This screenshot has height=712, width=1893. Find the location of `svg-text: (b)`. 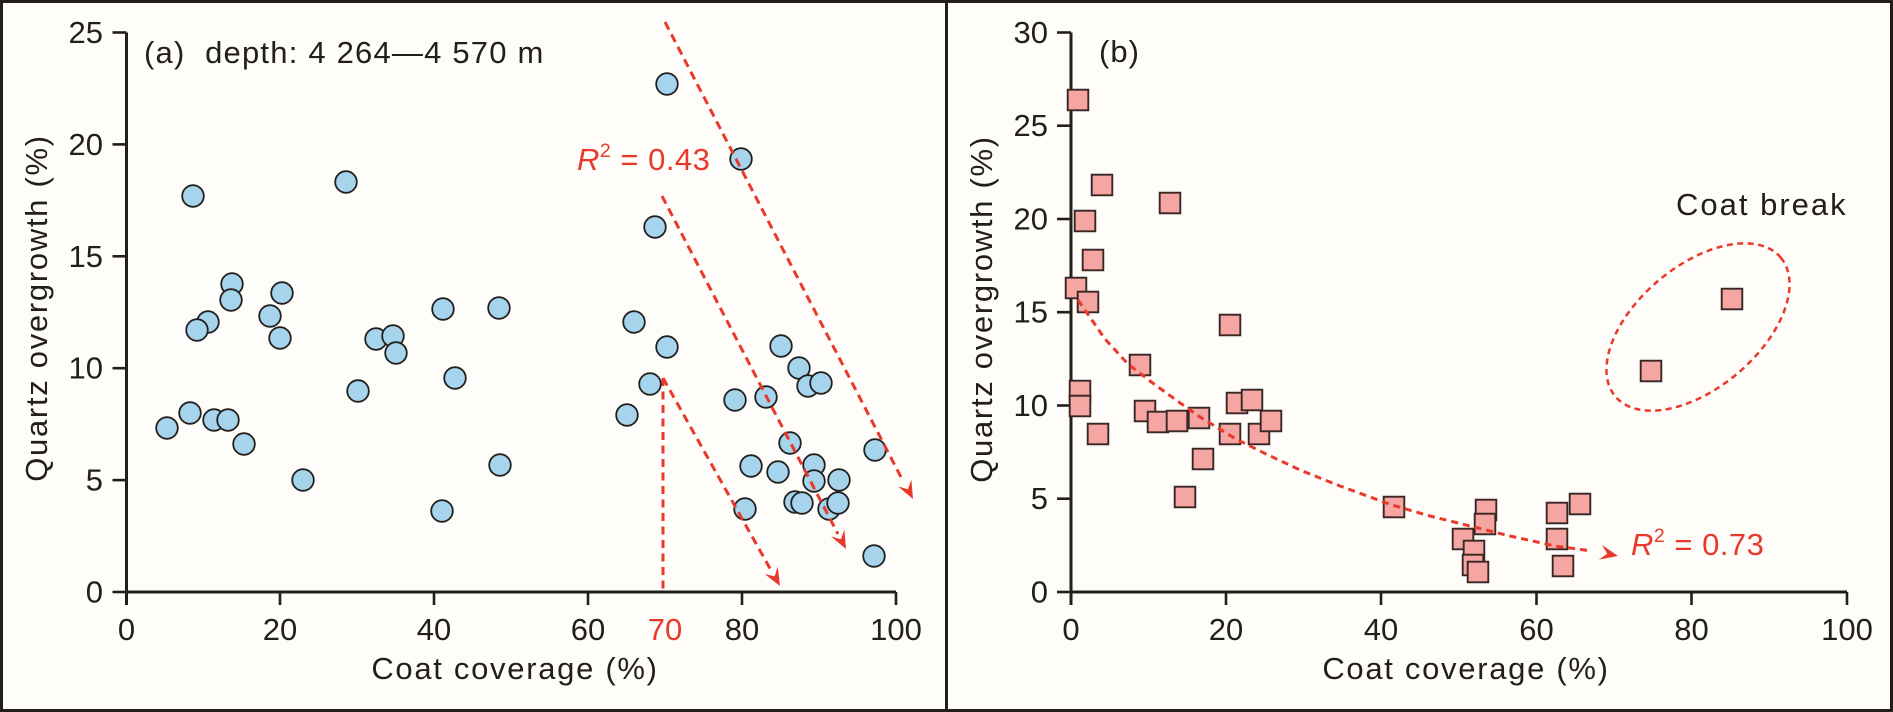

svg-text: (b) is located at coordinates (1119, 51).